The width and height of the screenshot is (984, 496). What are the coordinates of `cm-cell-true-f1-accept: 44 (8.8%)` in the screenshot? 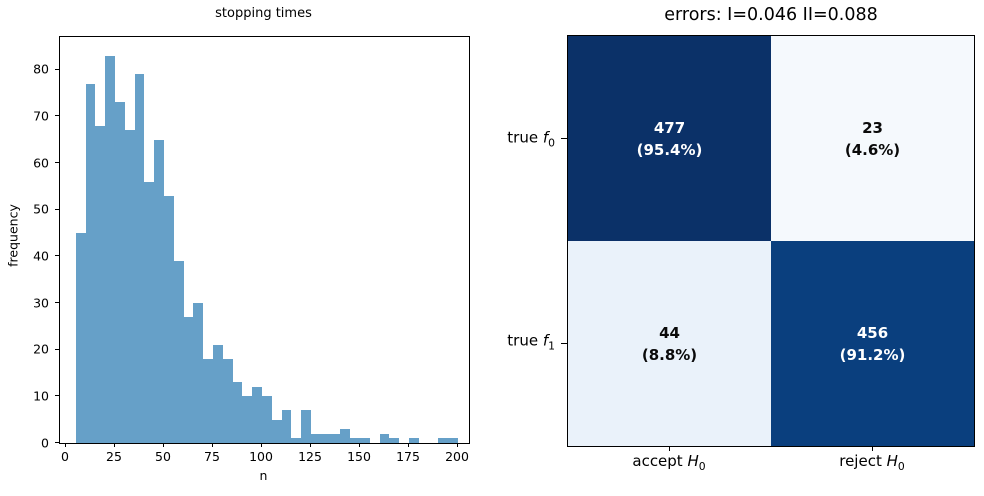 It's located at (669, 343).